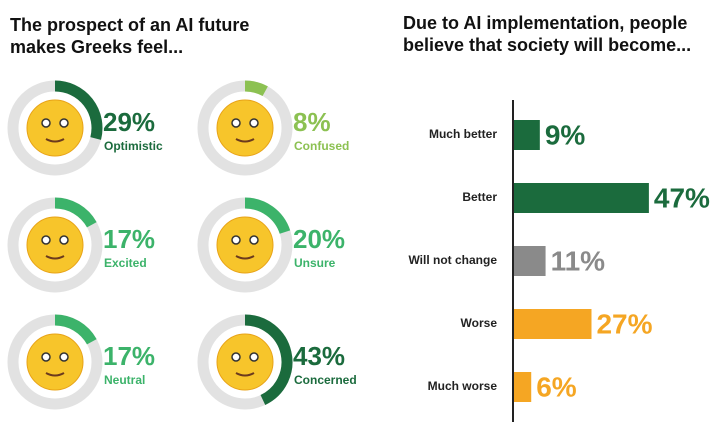 This screenshot has height=443, width=724. I want to click on value-label: 20%, so click(319, 239).